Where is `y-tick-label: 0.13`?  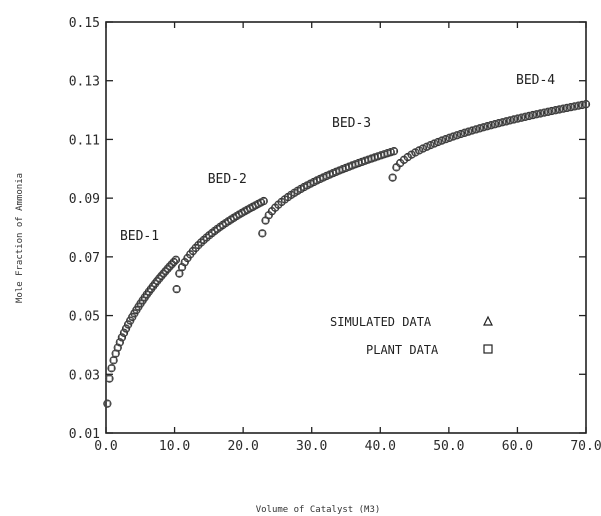 y-tick-label: 0.13 is located at coordinates (84, 82).